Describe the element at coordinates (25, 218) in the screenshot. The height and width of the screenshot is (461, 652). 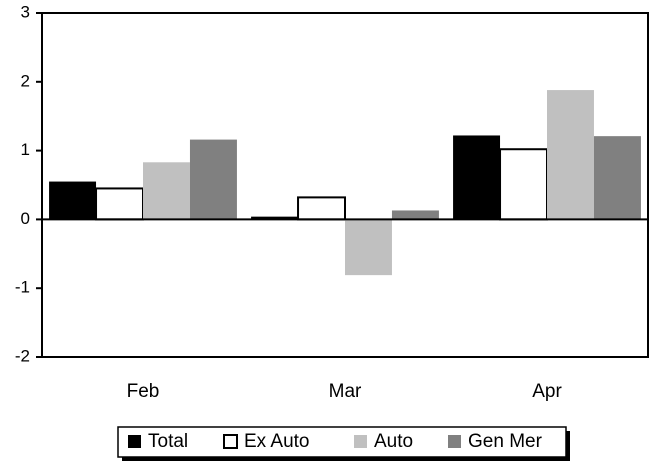
I see `y-tick-label: 0` at that location.